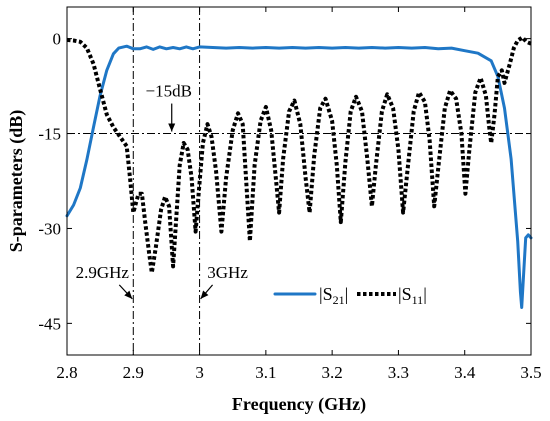 The height and width of the screenshot is (421, 550). What do you see at coordinates (172, 127) in the screenshot?
I see `annotation-minus15db-arrow-head` at bounding box center [172, 127].